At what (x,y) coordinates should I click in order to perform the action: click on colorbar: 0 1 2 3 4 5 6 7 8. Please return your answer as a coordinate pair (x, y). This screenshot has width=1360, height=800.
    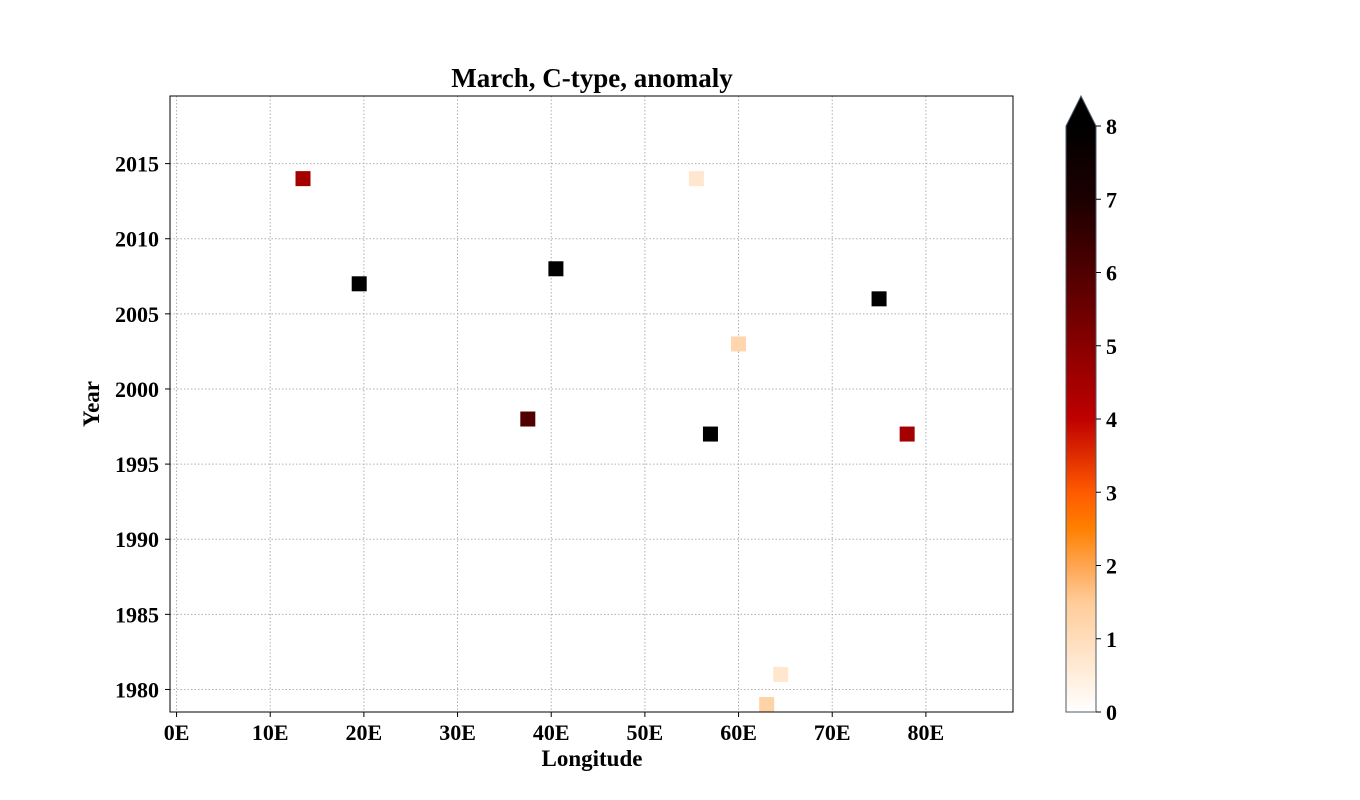
    Looking at the image, I should click on (1091, 409).